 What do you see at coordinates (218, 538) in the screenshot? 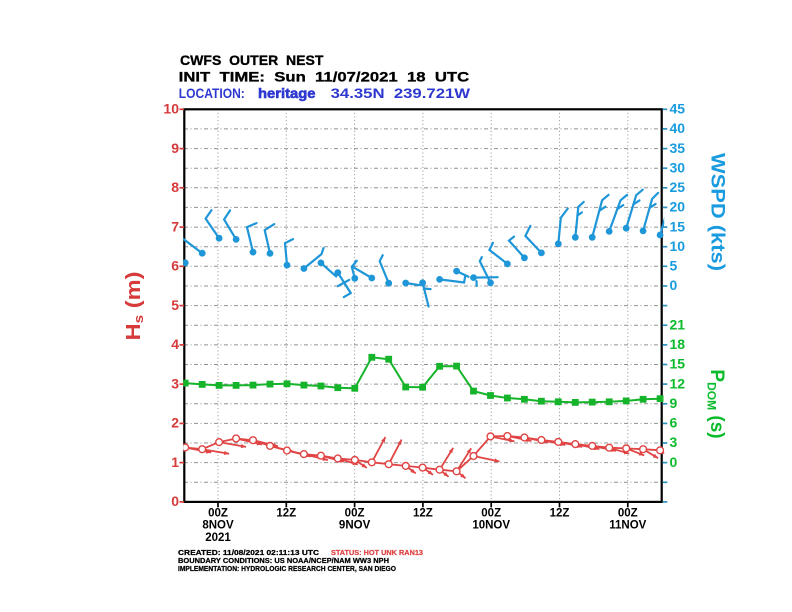
I see `svg-text: 2021` at bounding box center [218, 538].